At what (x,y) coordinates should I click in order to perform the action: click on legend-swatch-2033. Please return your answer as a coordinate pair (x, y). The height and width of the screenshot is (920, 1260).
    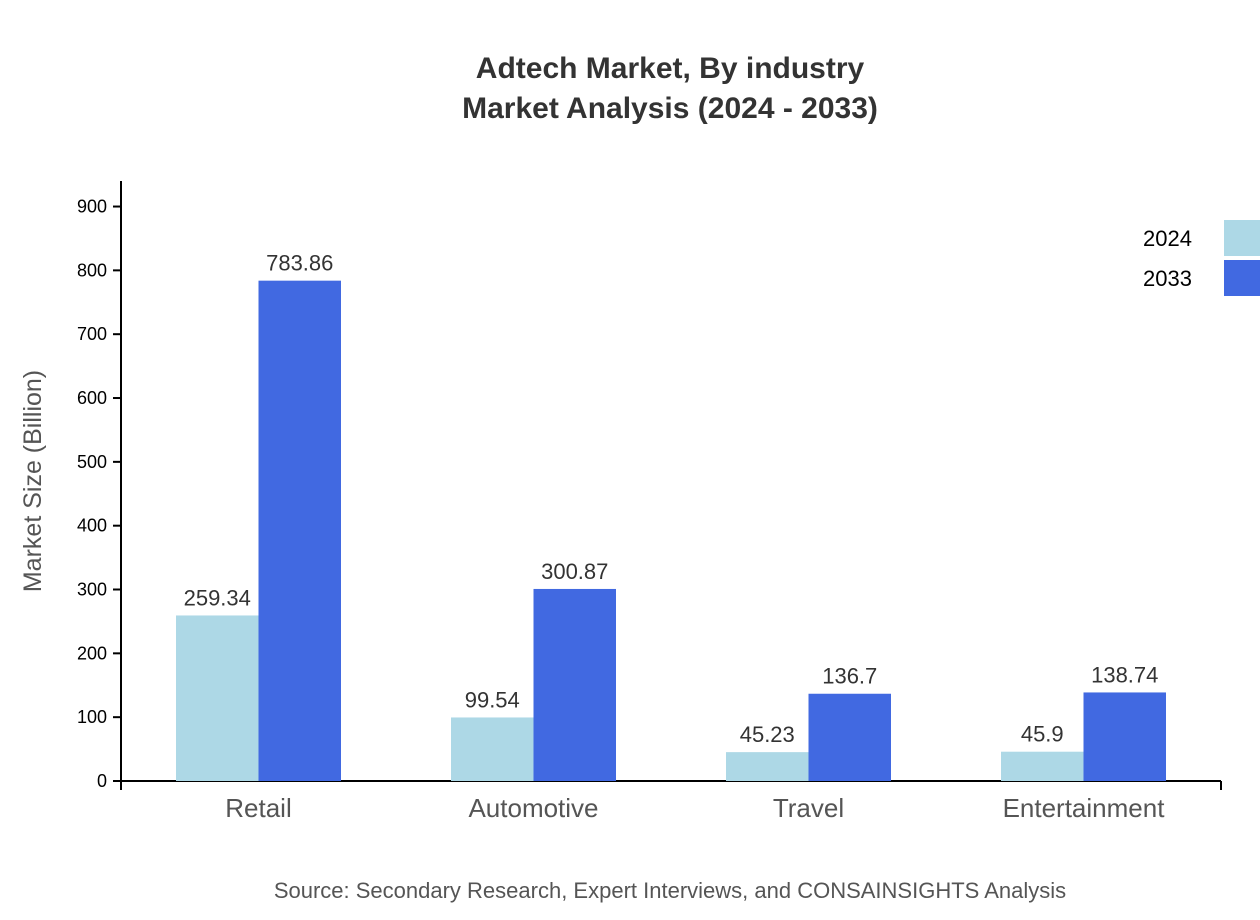
    Looking at the image, I should click on (1242, 278).